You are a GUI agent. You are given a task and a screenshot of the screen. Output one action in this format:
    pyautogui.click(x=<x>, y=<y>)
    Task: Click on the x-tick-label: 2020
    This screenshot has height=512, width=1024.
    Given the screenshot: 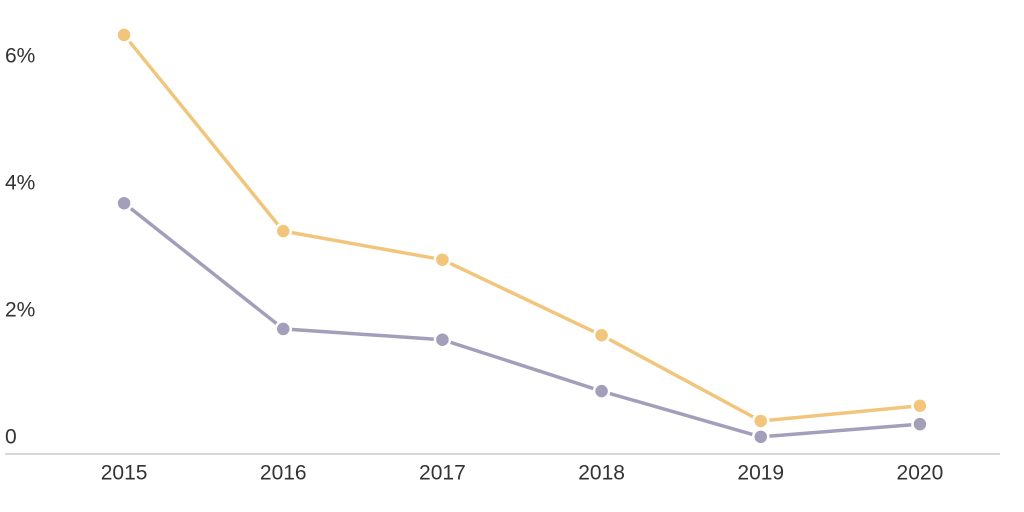 What is the action you would take?
    pyautogui.click(x=920, y=473)
    